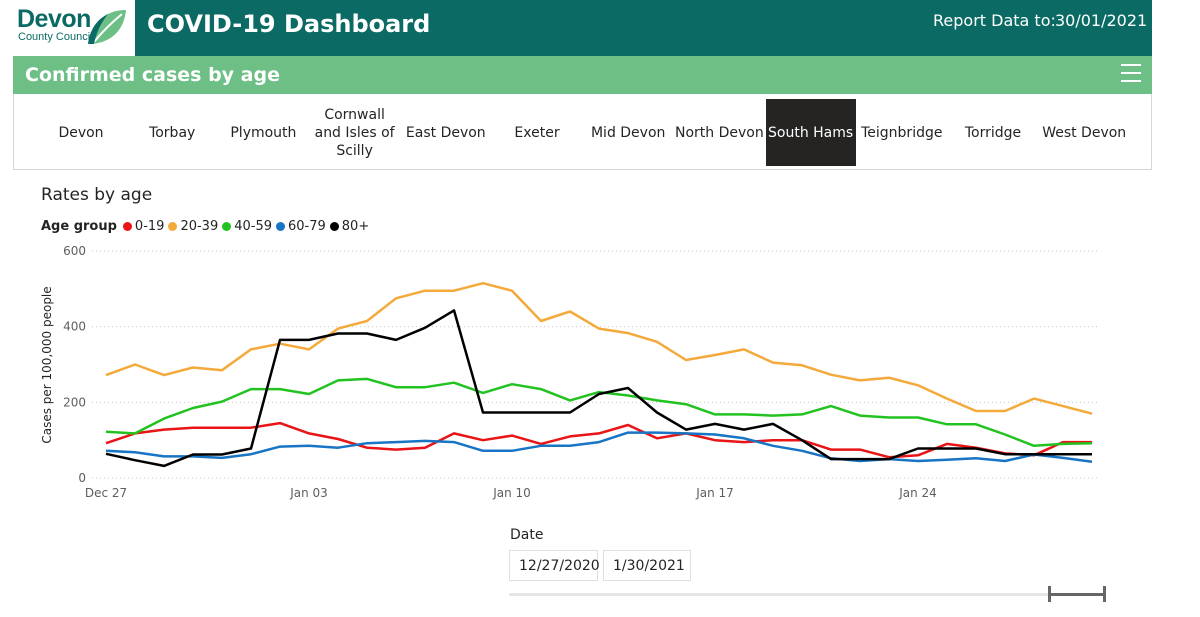 The width and height of the screenshot is (1200, 617). Describe the element at coordinates (810, 132) in the screenshot. I see `area-tab-south-hams: South Hams` at that location.